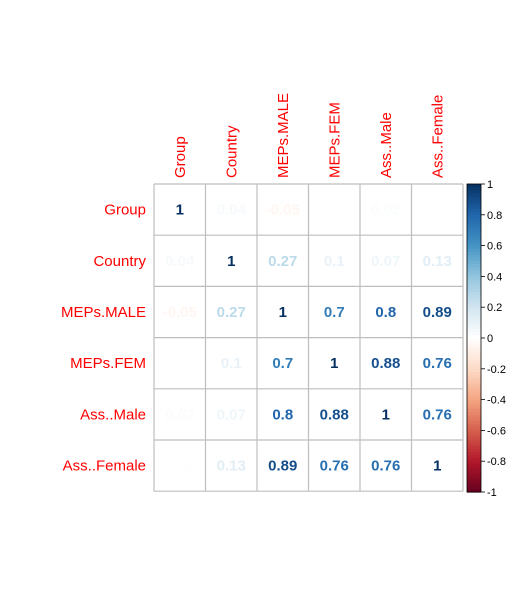  I want to click on colorbar-tick-label: 0.8, so click(494, 216).